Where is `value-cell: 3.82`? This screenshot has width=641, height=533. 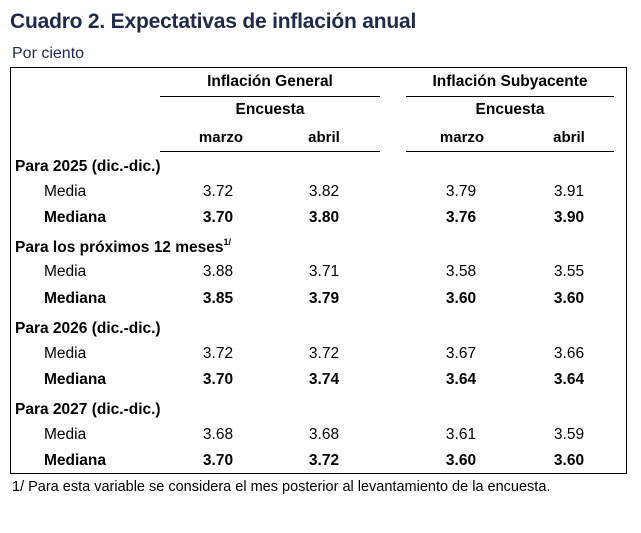 value-cell: 3.82 is located at coordinates (324, 191).